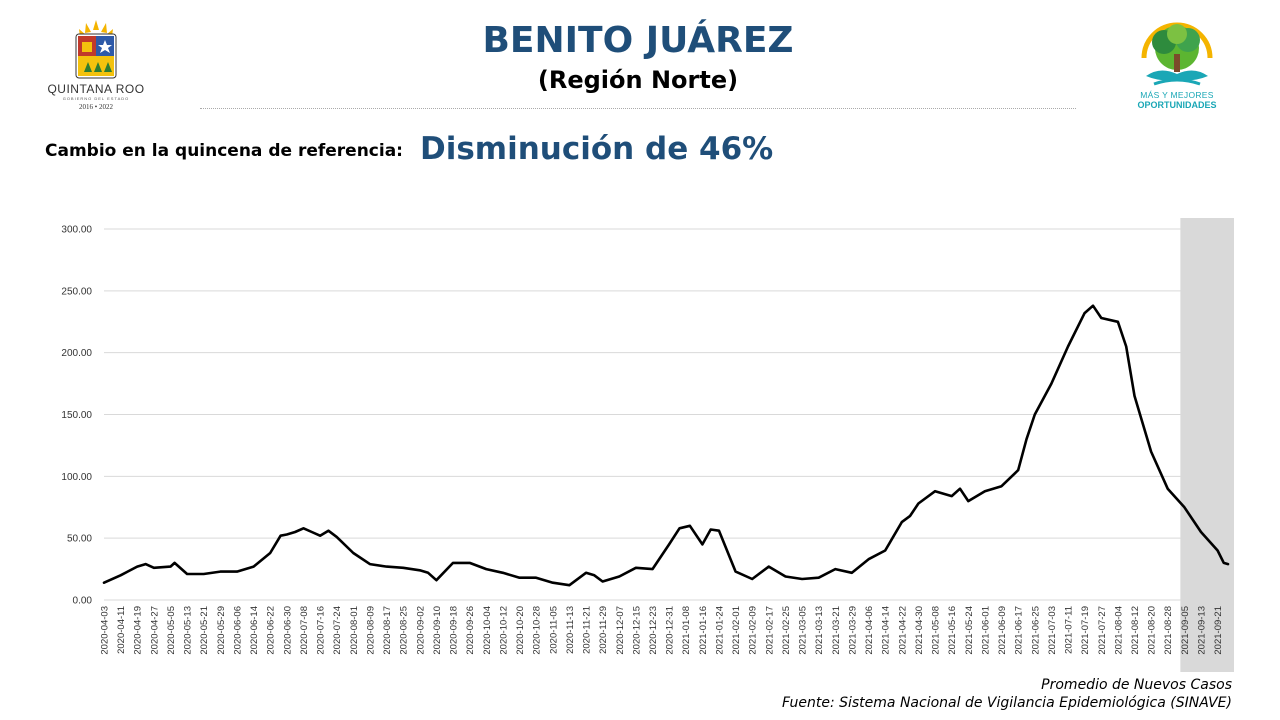 The image size is (1280, 720). I want to click on x-tick-label: 2021-09-21, so click(1218, 630).